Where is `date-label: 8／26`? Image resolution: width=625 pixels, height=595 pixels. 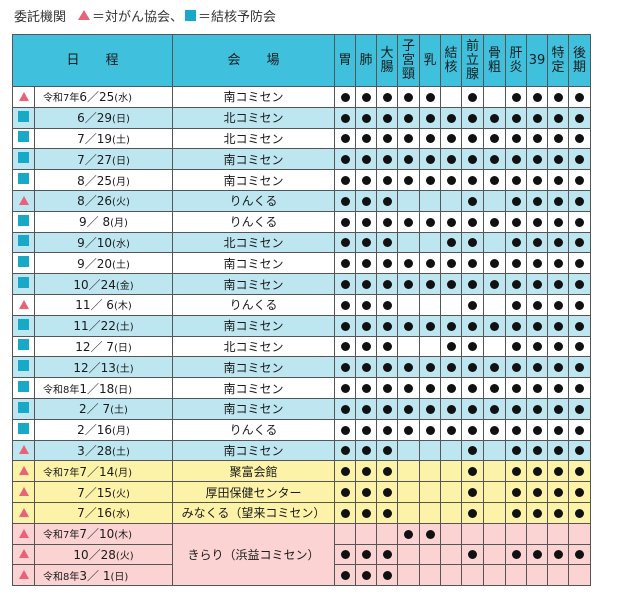
date-label: 8／26 is located at coordinates (95, 201).